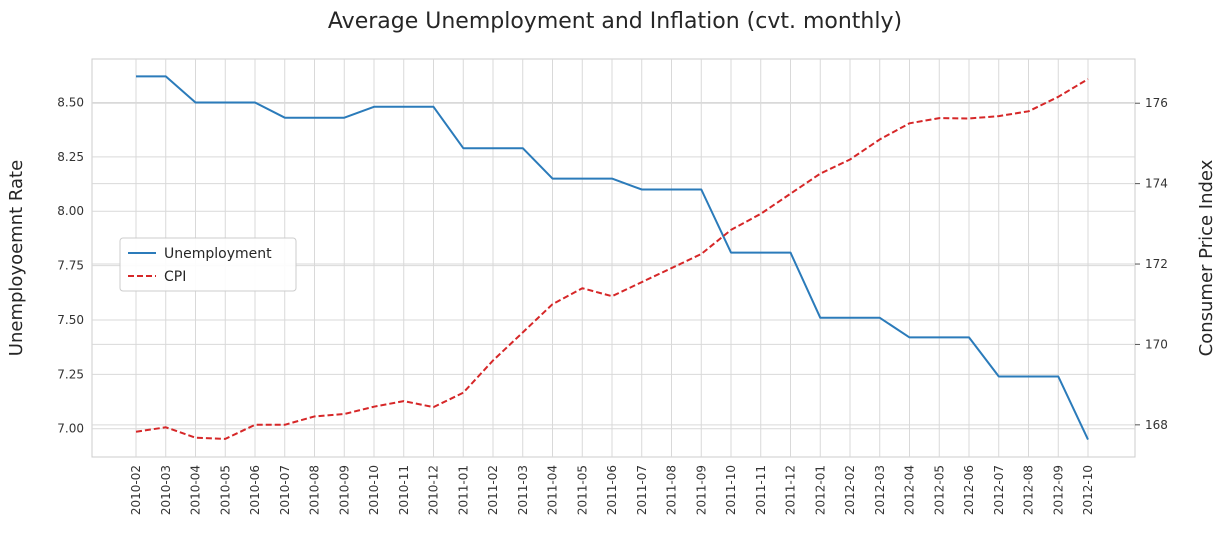 Image resolution: width=1229 pixels, height=544 pixels. What do you see at coordinates (493, 490) in the screenshot?
I see `x-tick-label: 2011-02` at bounding box center [493, 490].